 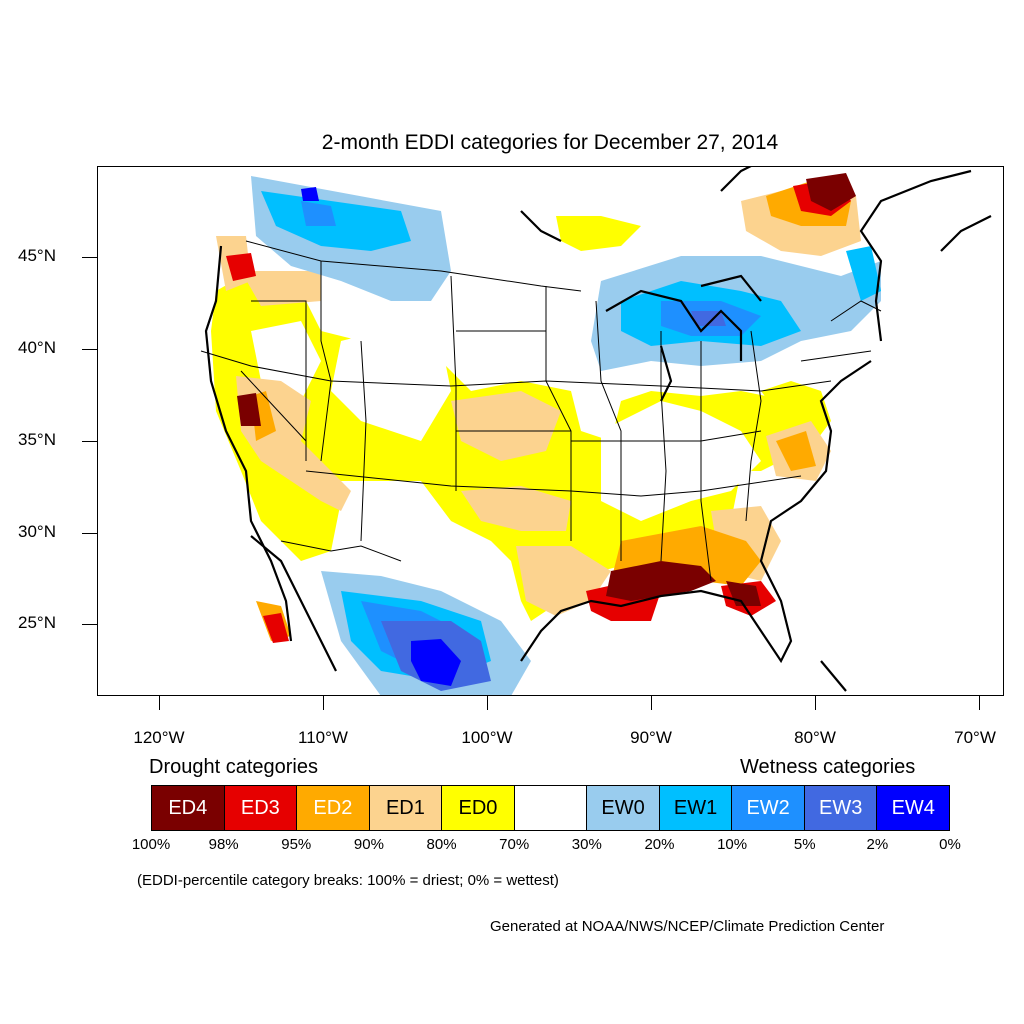 What do you see at coordinates (841, 808) in the screenshot?
I see `legend-swatch-ew3: EW3` at bounding box center [841, 808].